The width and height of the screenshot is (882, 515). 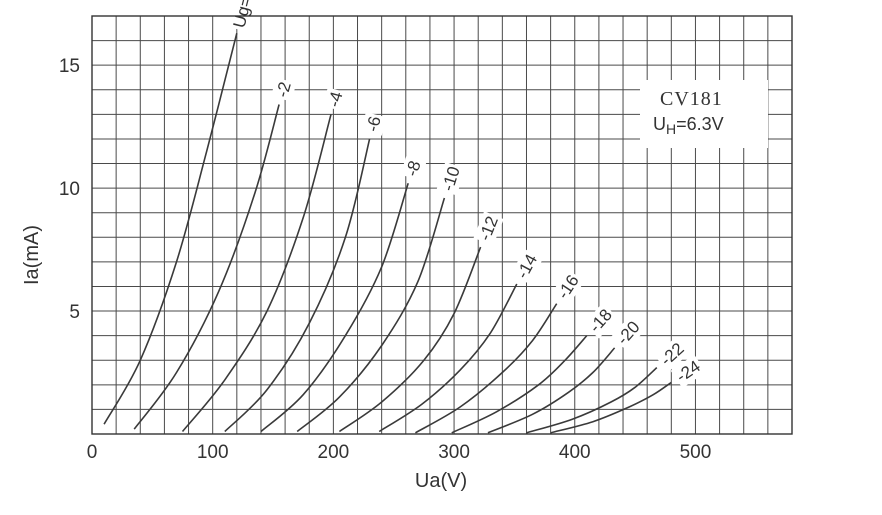 I want to click on curve-label-group: -4, so click(x=335, y=99).